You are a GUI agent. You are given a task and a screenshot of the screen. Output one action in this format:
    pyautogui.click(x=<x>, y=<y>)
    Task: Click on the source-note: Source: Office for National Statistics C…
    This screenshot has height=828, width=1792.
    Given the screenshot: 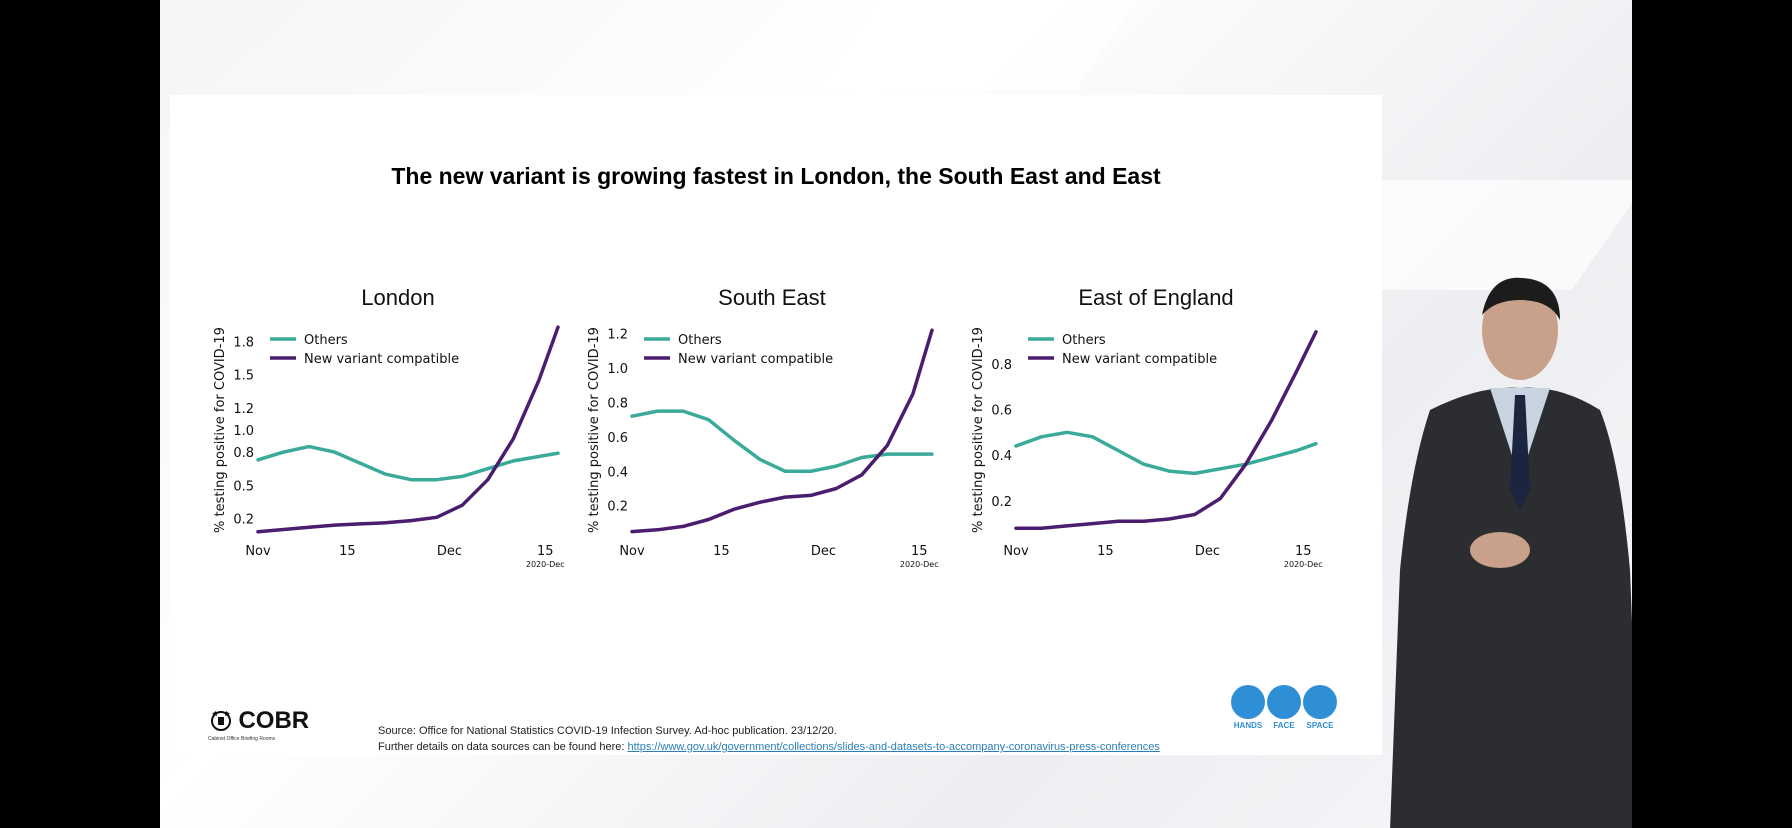 What is the action you would take?
    pyautogui.click(x=769, y=739)
    